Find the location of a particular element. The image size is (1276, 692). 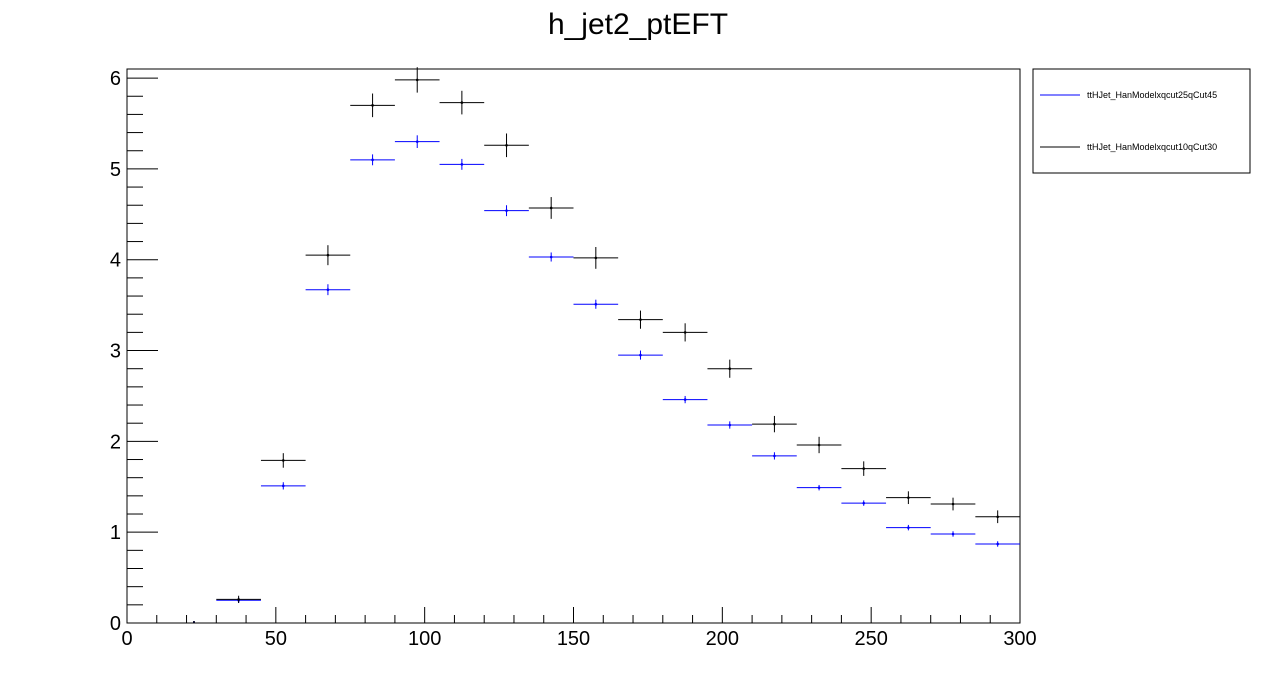

legend-box is located at coordinates (1141, 121).